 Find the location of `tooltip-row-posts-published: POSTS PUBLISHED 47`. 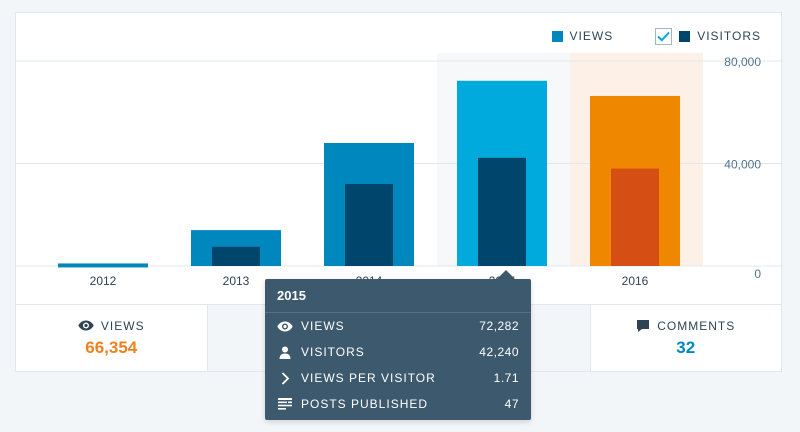

tooltip-row-posts-published: POSTS PUBLISHED 47 is located at coordinates (398, 404).